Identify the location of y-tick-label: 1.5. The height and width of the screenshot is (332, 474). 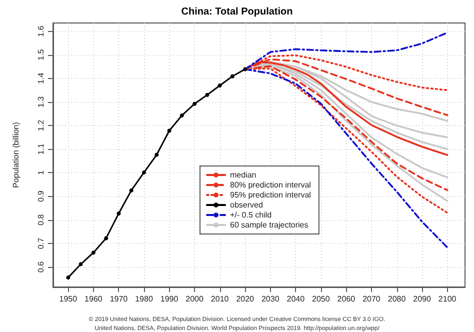
(41, 54).